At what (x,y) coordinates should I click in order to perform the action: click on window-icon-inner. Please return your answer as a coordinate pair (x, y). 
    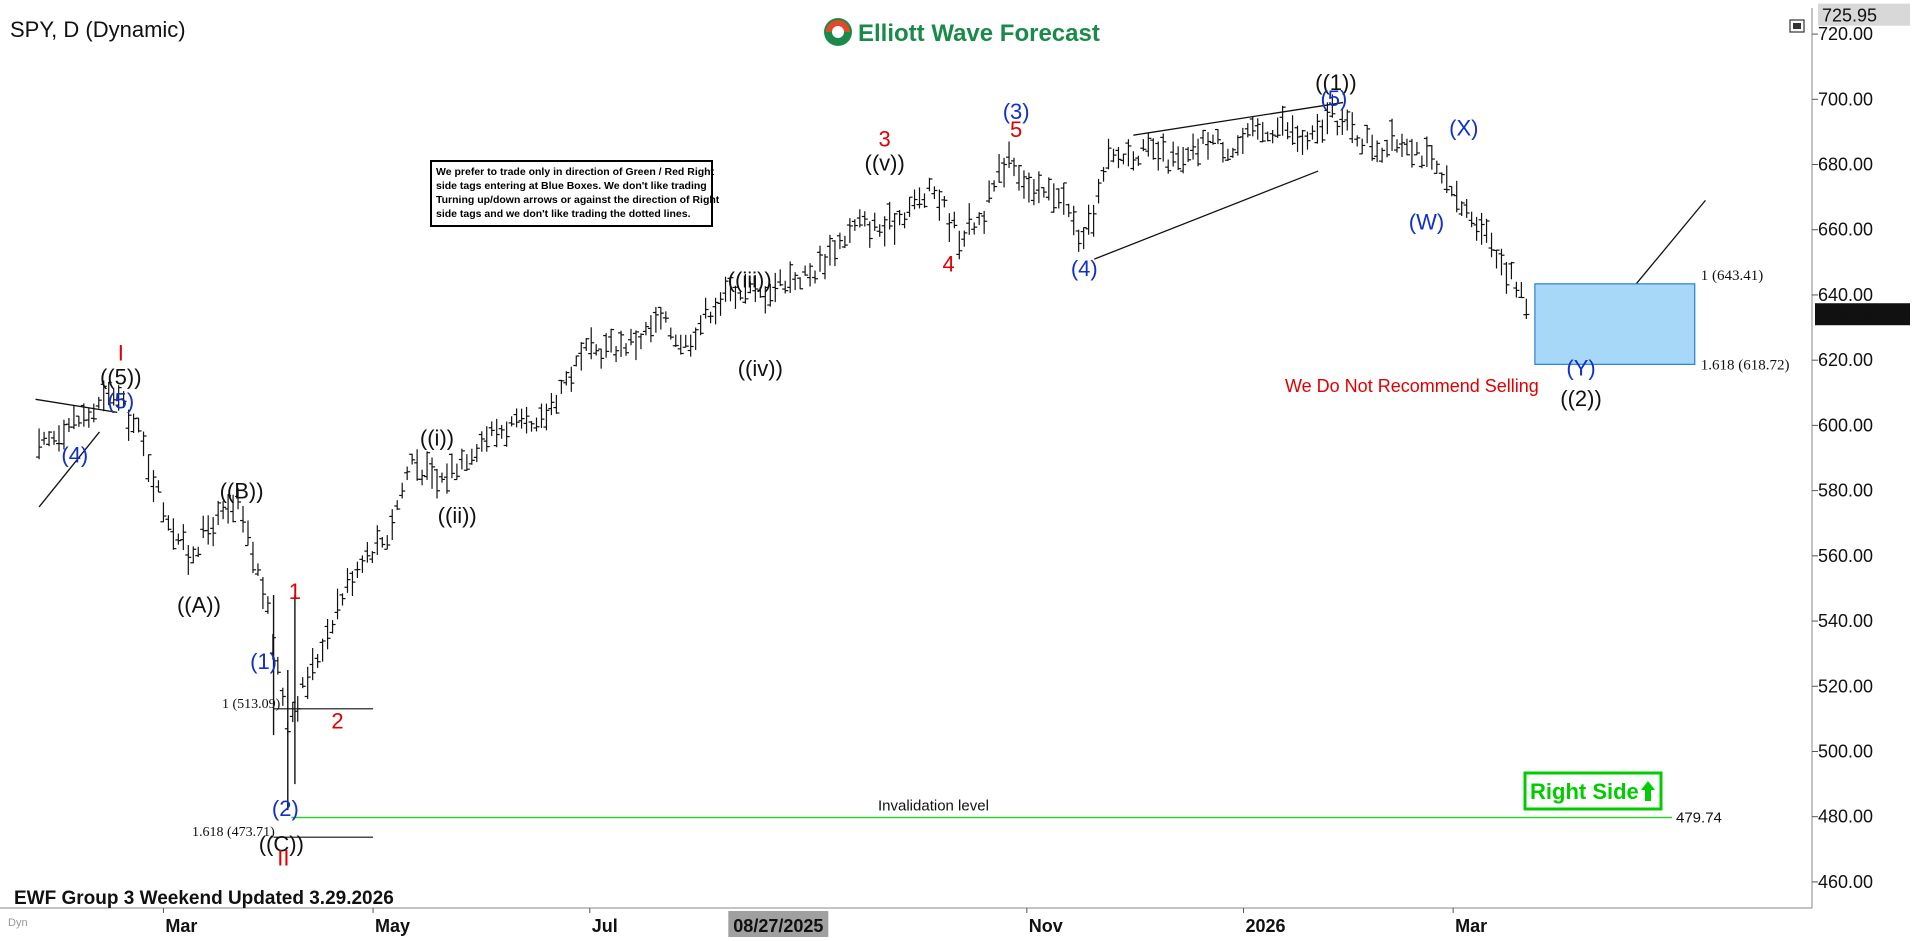
    Looking at the image, I should click on (1797, 26).